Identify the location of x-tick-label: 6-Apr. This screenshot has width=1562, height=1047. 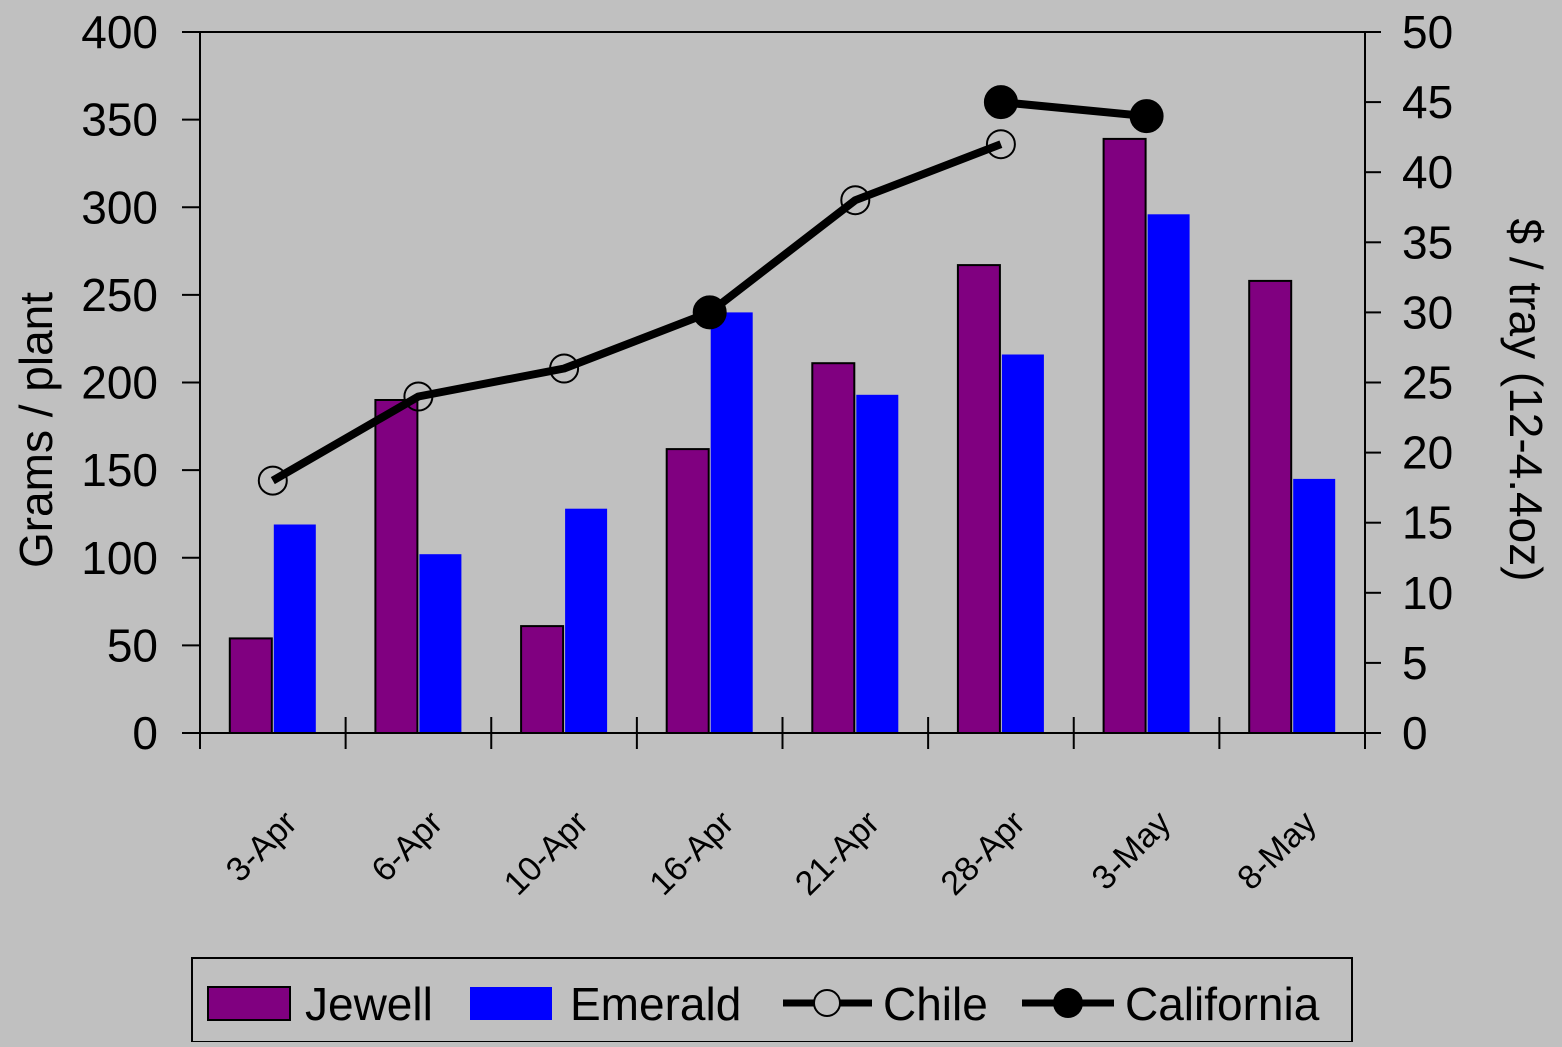
(407, 847).